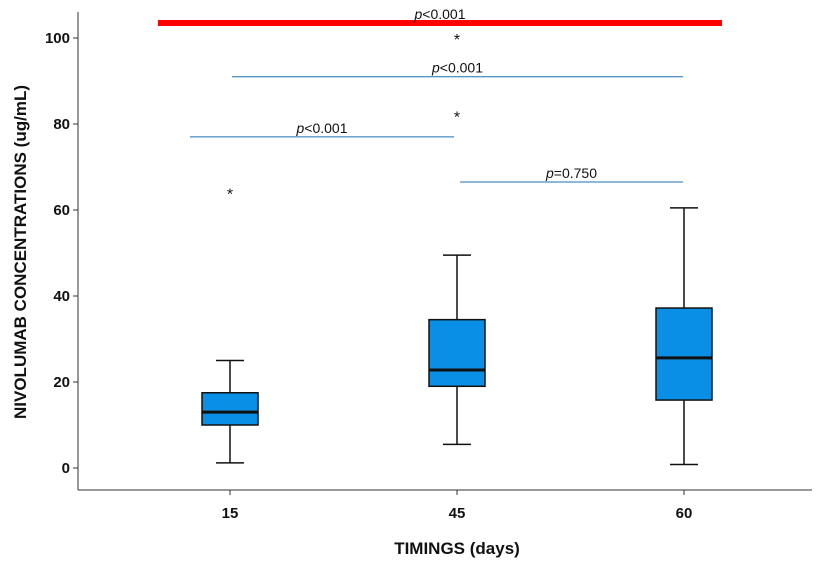 Image resolution: width=825 pixels, height=561 pixels. What do you see at coordinates (61, 296) in the screenshot?
I see `y-tick-label: 40` at bounding box center [61, 296].